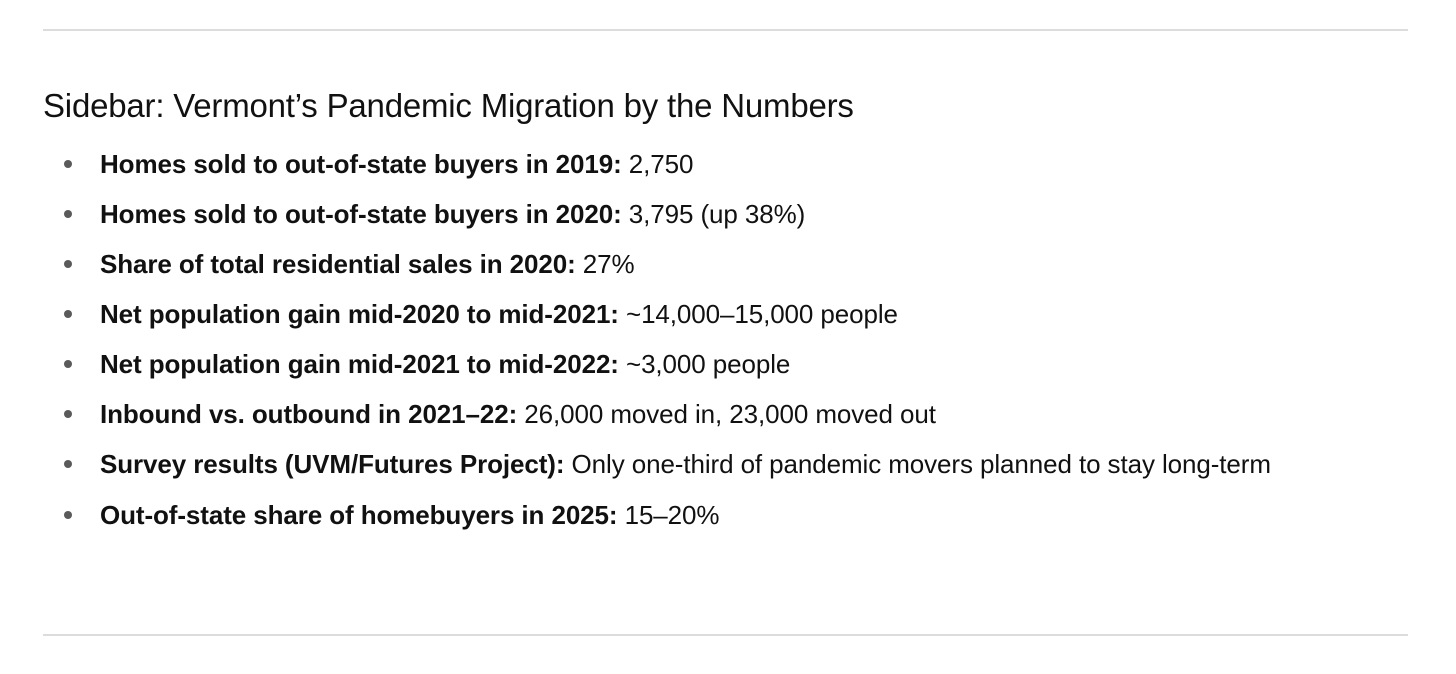 The width and height of the screenshot is (1456, 674). Describe the element at coordinates (605, 264) in the screenshot. I see `fact-value: 27%` at that location.